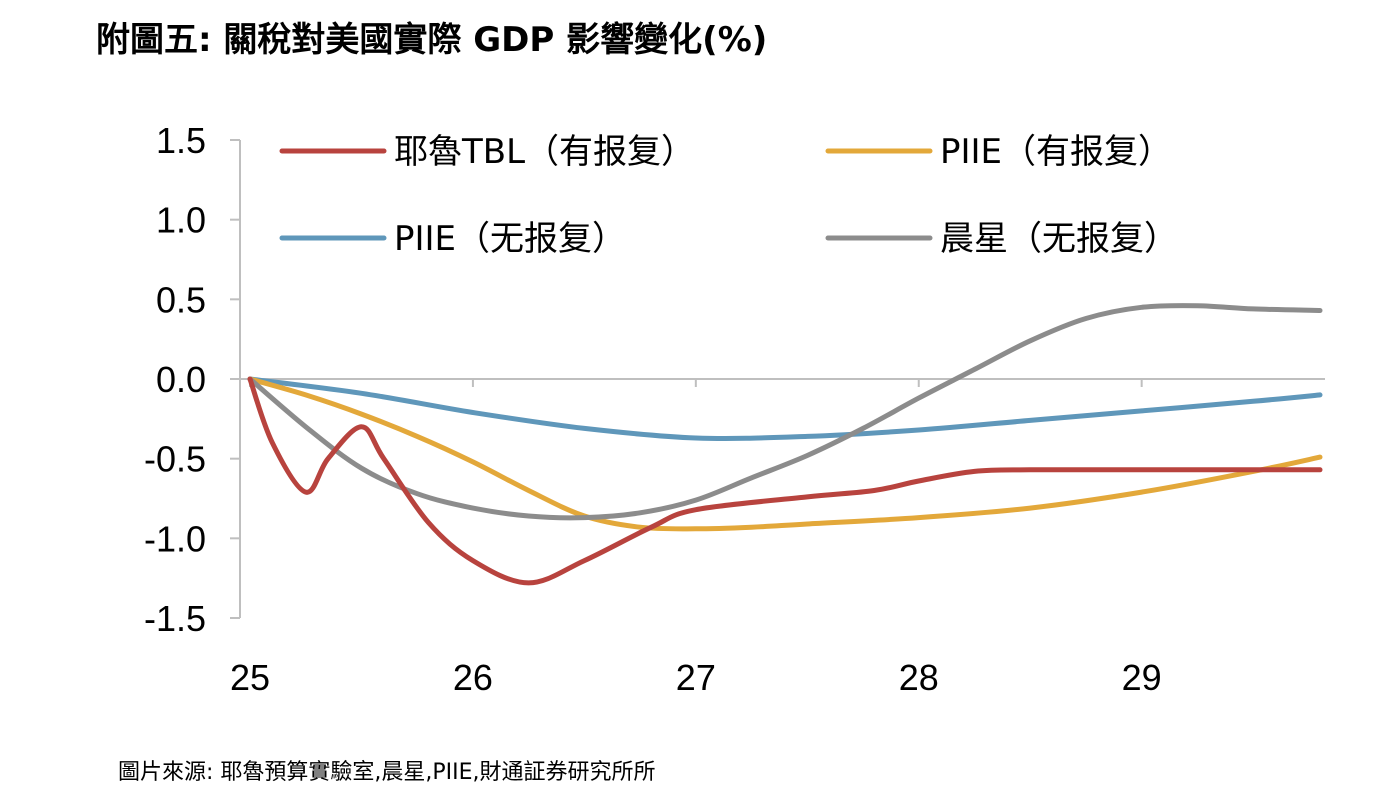  What do you see at coordinates (510, 239) in the screenshot?
I see `legend-label: PIIE（无报复）` at bounding box center [510, 239].